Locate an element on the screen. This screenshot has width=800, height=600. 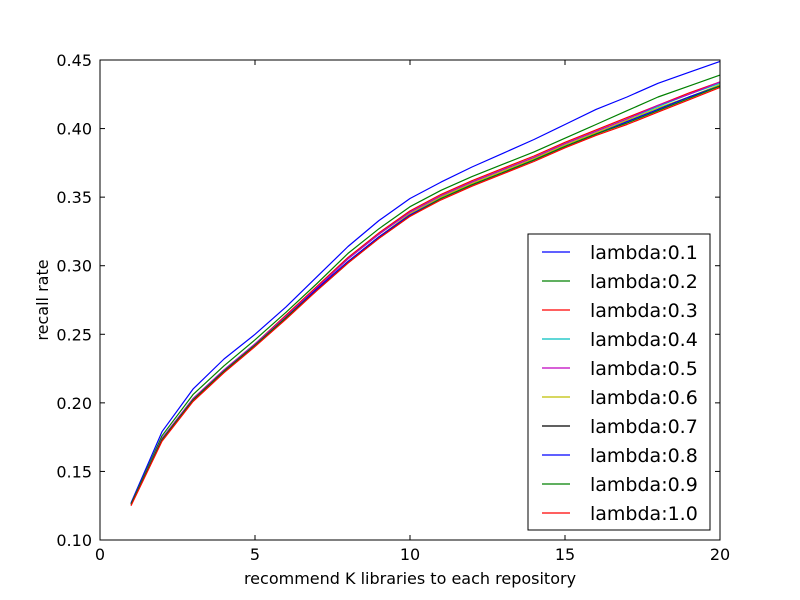
legend-label: lambda:0.7 is located at coordinates (644, 427).